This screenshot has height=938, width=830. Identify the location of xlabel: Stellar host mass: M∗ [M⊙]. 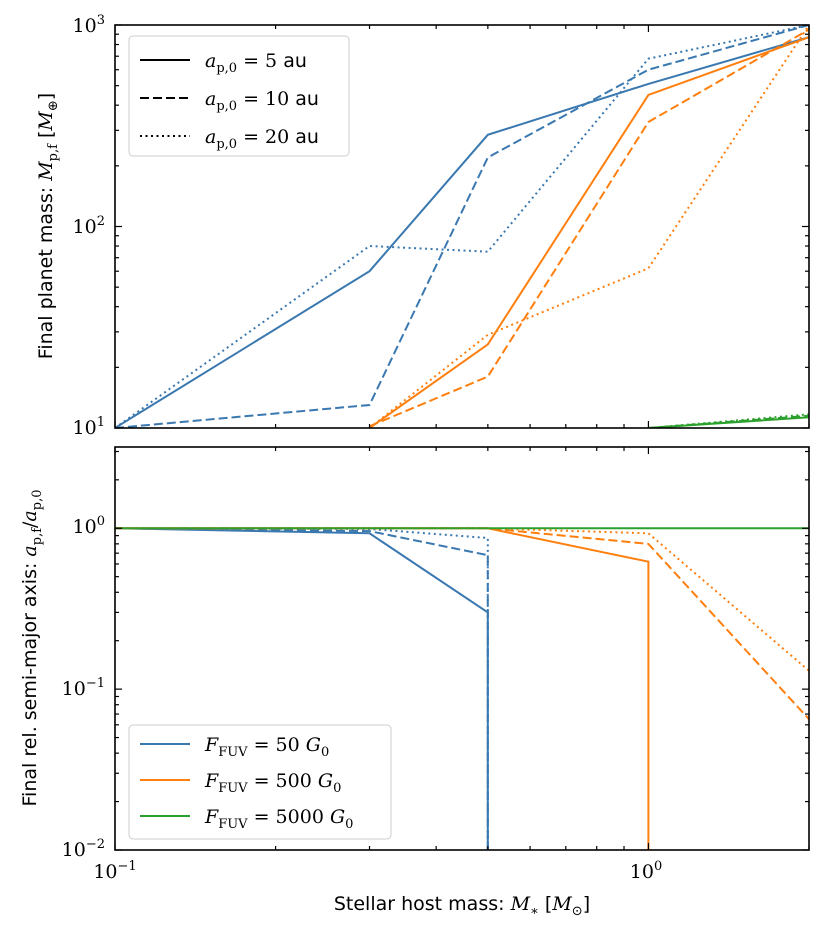
(462, 906).